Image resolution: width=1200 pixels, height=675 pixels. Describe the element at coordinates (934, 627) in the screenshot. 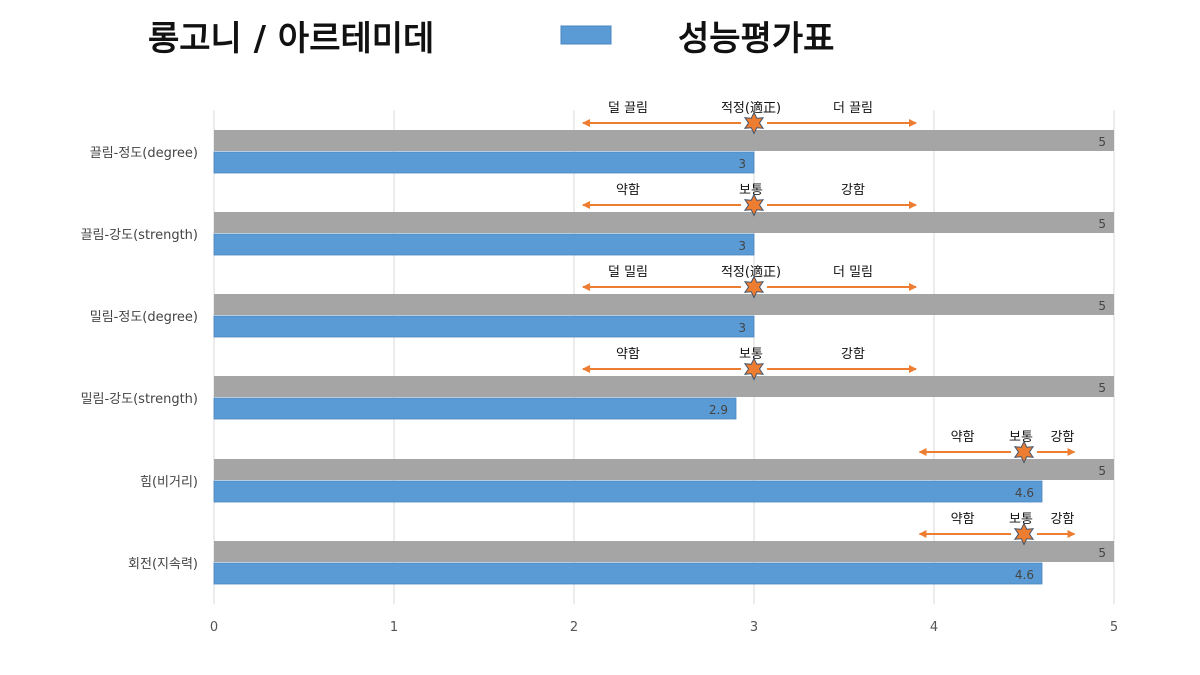

I see `x-tick-label: 4` at that location.